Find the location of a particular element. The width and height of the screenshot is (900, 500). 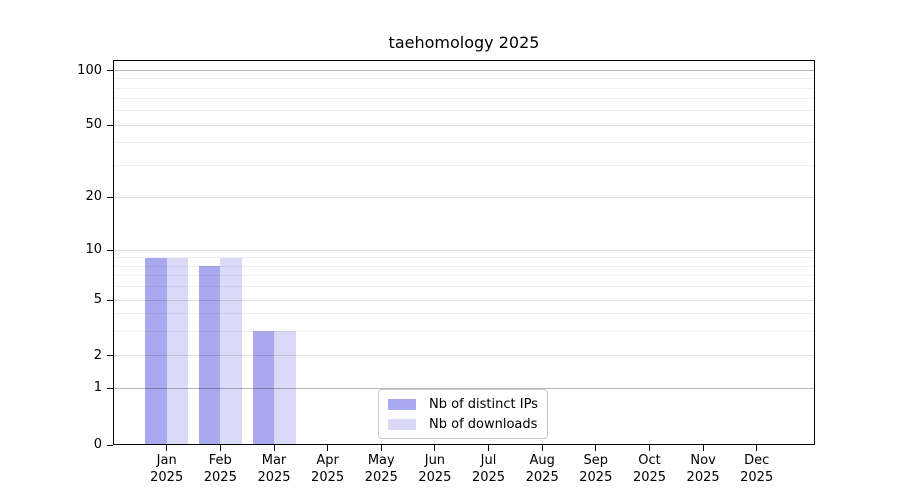

x-tick-label-feb: Feb 2025 is located at coordinates (220, 469).